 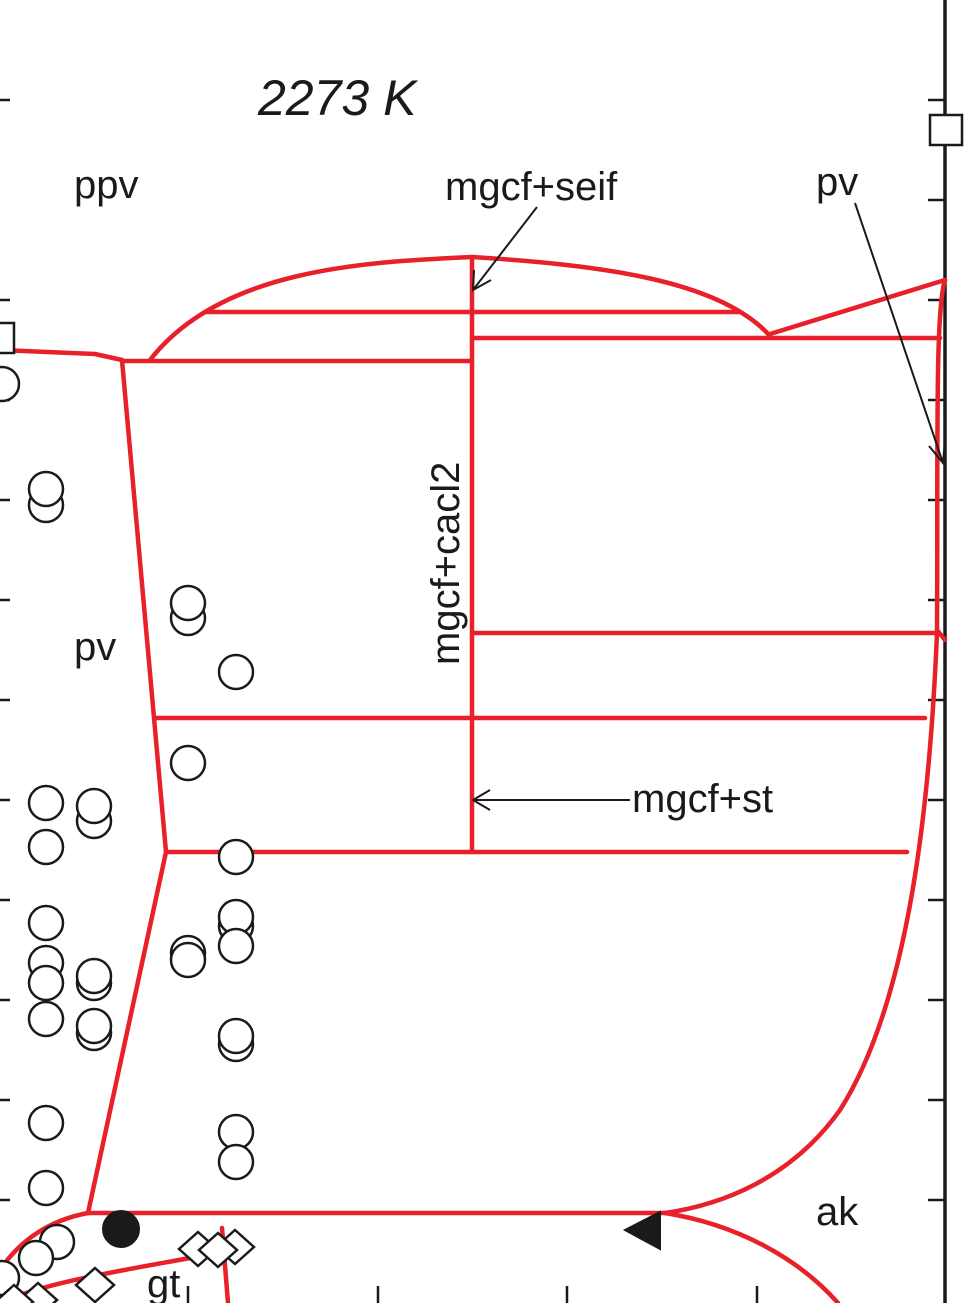 What do you see at coordinates (937, 453) in the screenshot?
I see `pv-right-arrowhead` at bounding box center [937, 453].